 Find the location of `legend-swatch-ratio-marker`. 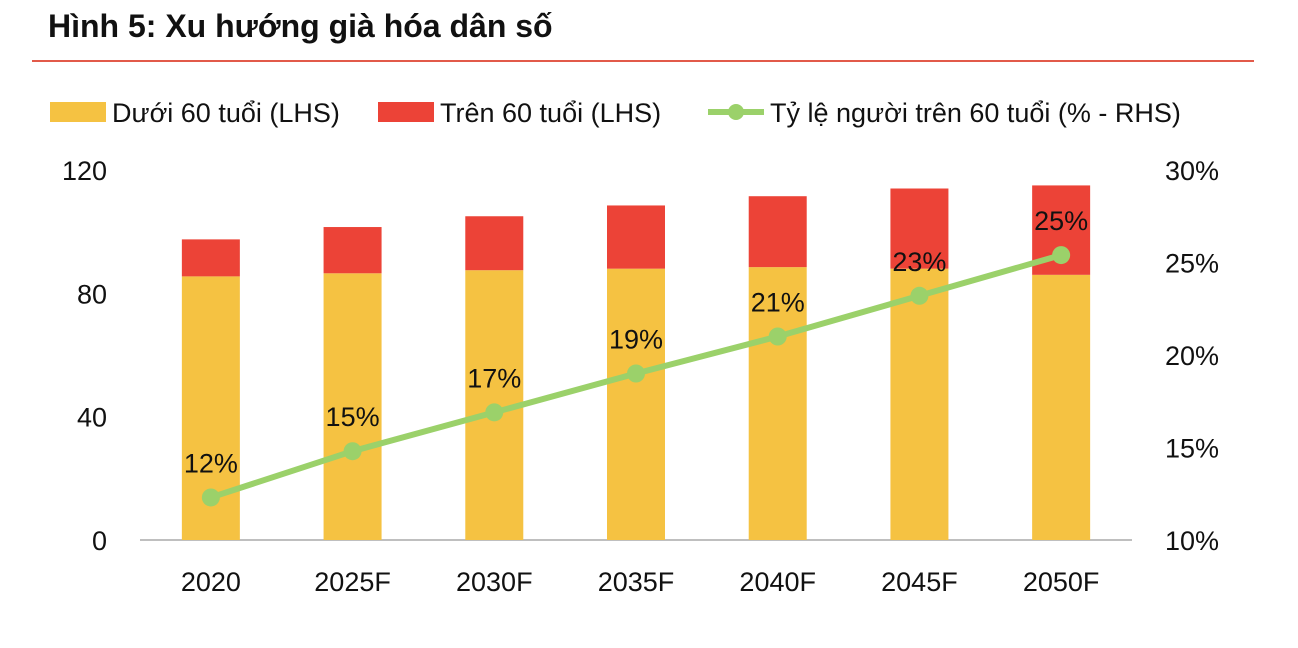

legend-swatch-ratio-marker is located at coordinates (736, 112).